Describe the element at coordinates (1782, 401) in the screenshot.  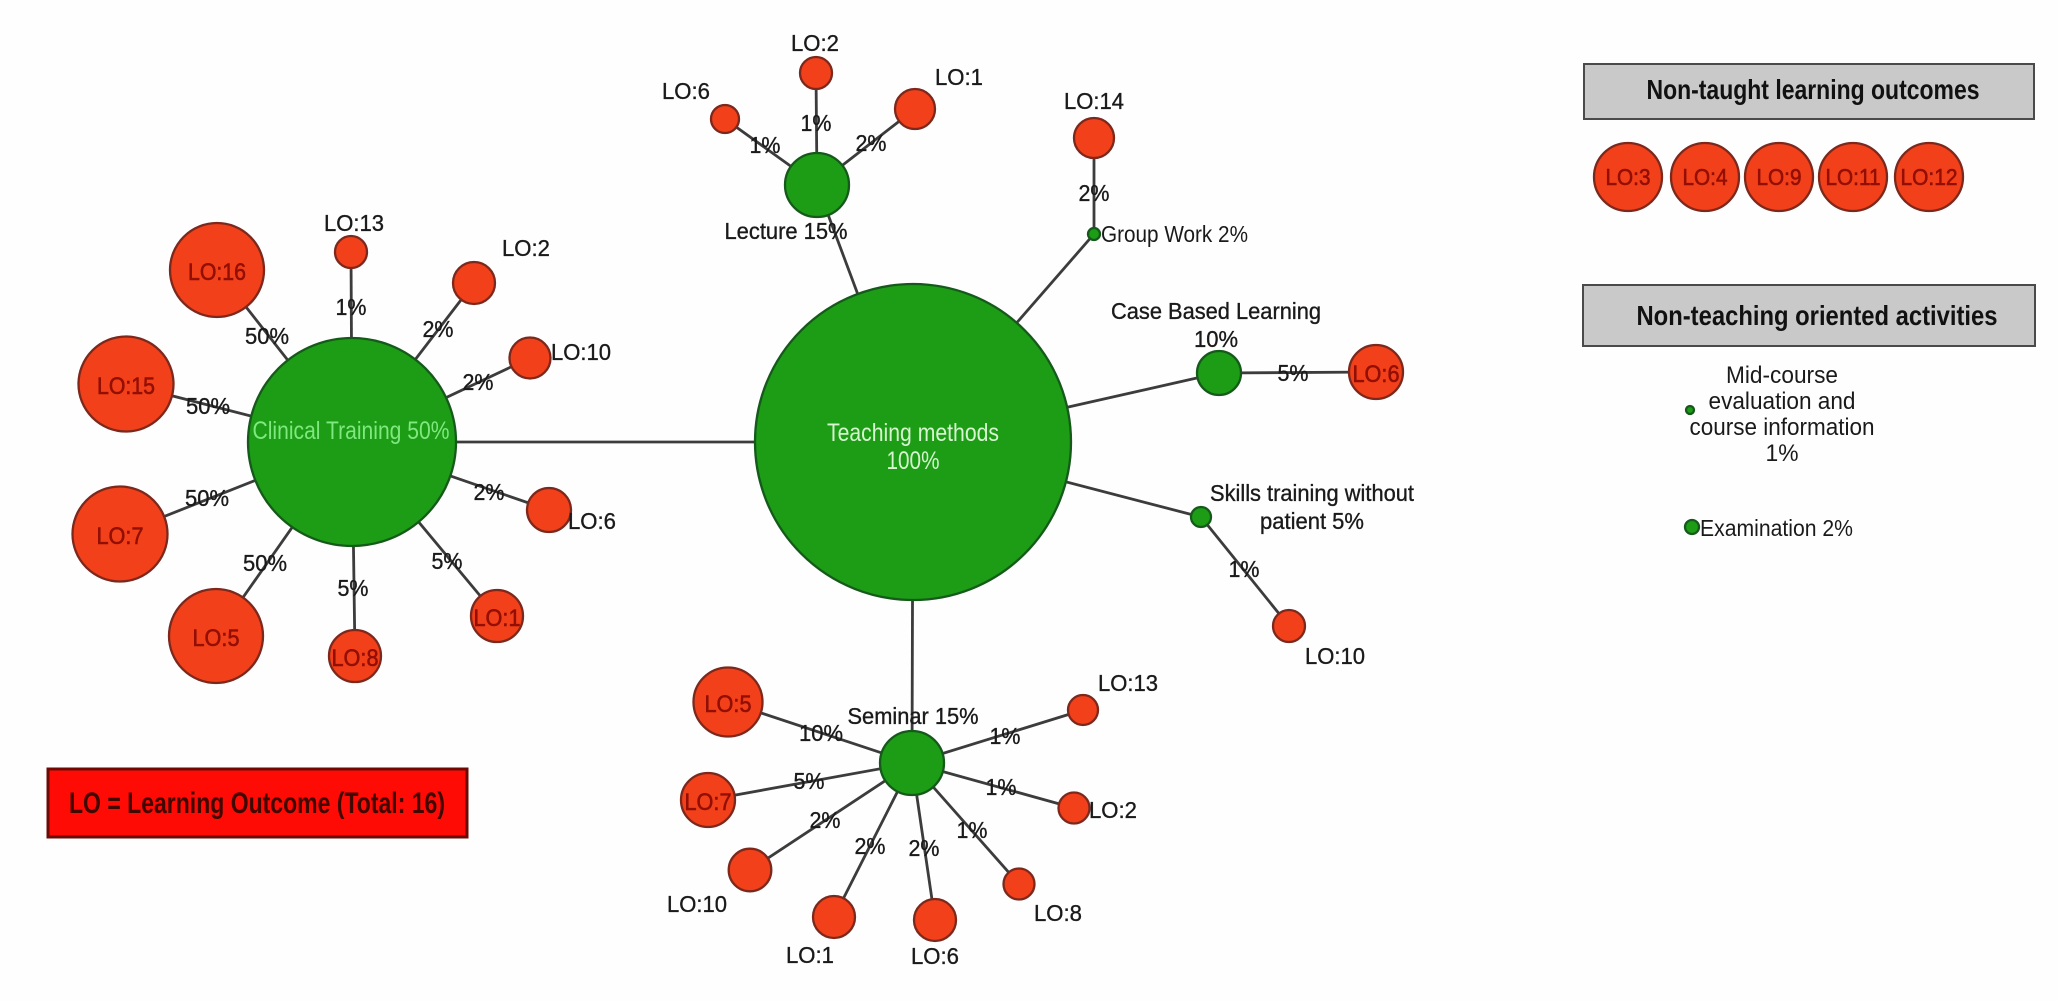
I see `svg-text: evaluation and` at that location.